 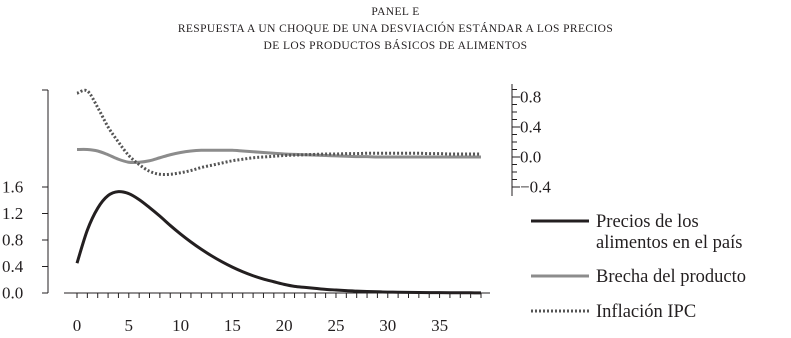 What do you see at coordinates (395, 12) in the screenshot?
I see `panel-label: PANEL E` at bounding box center [395, 12].